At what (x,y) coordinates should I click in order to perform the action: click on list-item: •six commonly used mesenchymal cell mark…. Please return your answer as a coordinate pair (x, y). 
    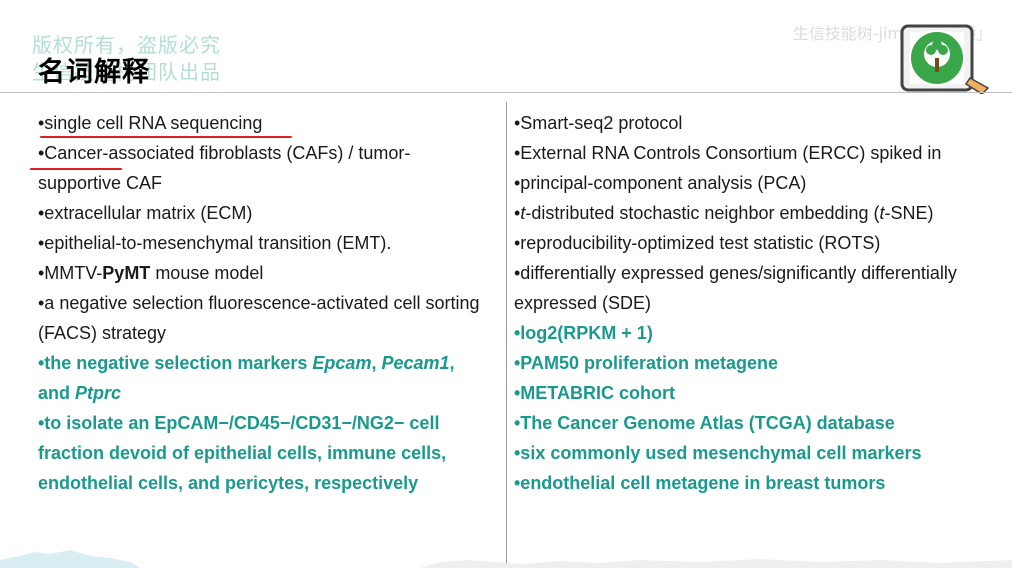
    Looking at the image, I should click on (718, 453).